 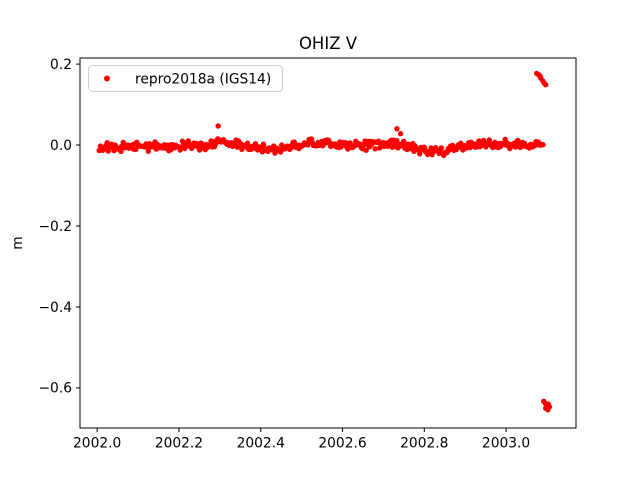 What do you see at coordinates (18, 242) in the screenshot?
I see `y-axis-label: m` at bounding box center [18, 242].